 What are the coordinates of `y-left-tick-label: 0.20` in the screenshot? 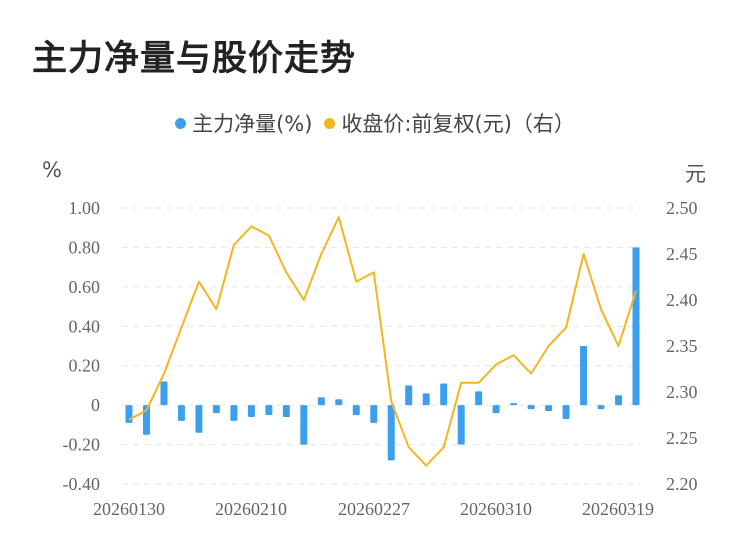 It's located at (85, 366).